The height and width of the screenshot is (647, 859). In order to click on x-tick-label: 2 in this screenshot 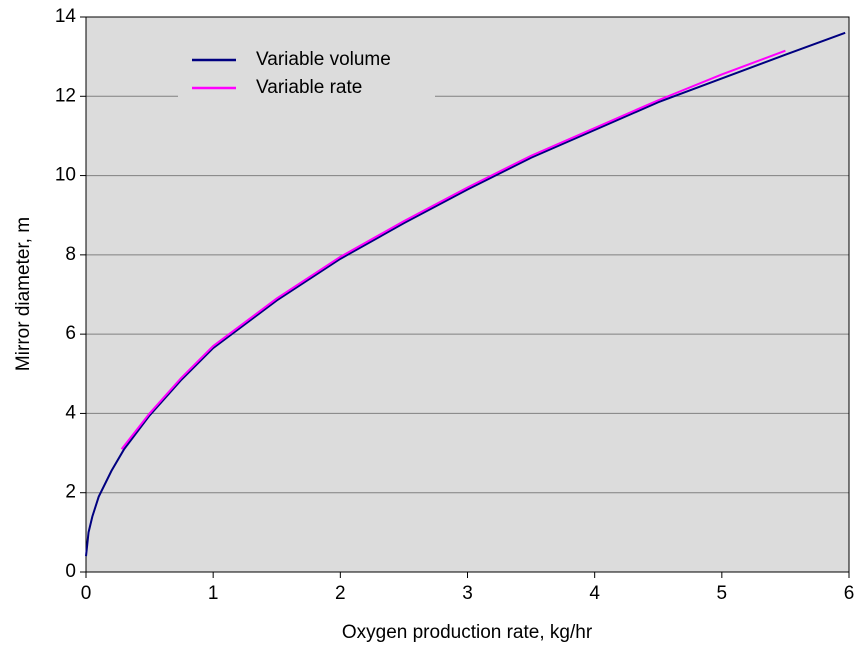, I will do `click(340, 593)`.